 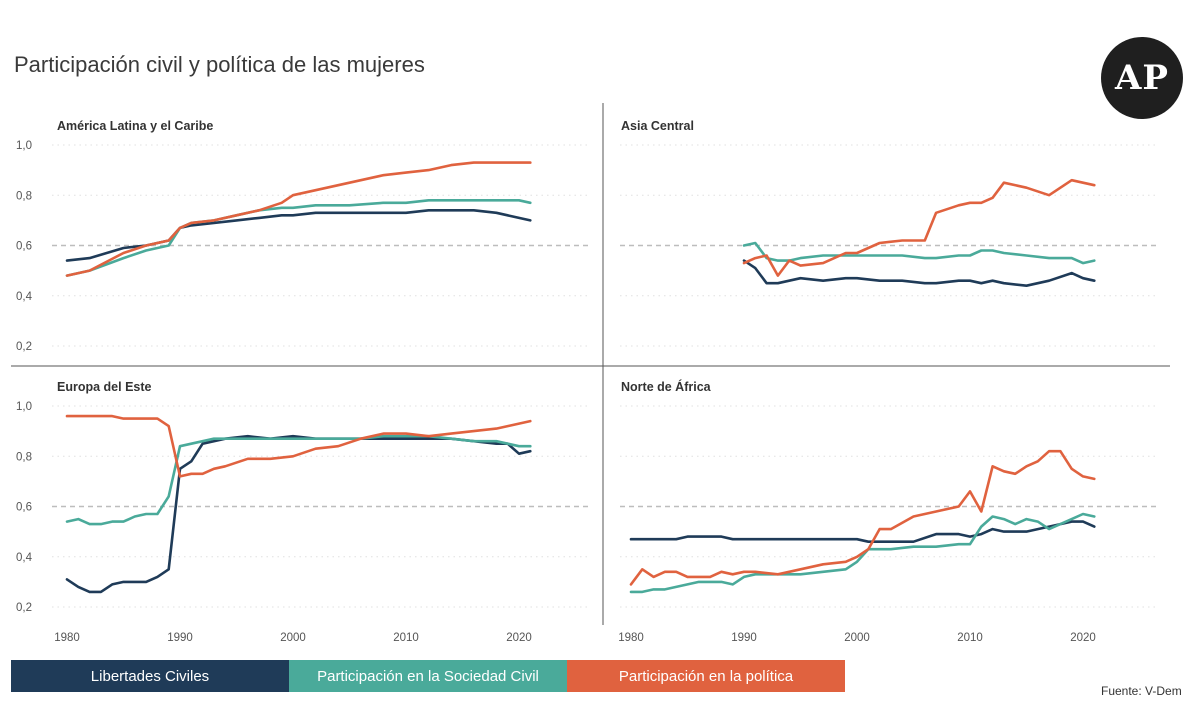 What do you see at coordinates (706, 676) in the screenshot?
I see `legend-item-politica: Participación en la política` at bounding box center [706, 676].